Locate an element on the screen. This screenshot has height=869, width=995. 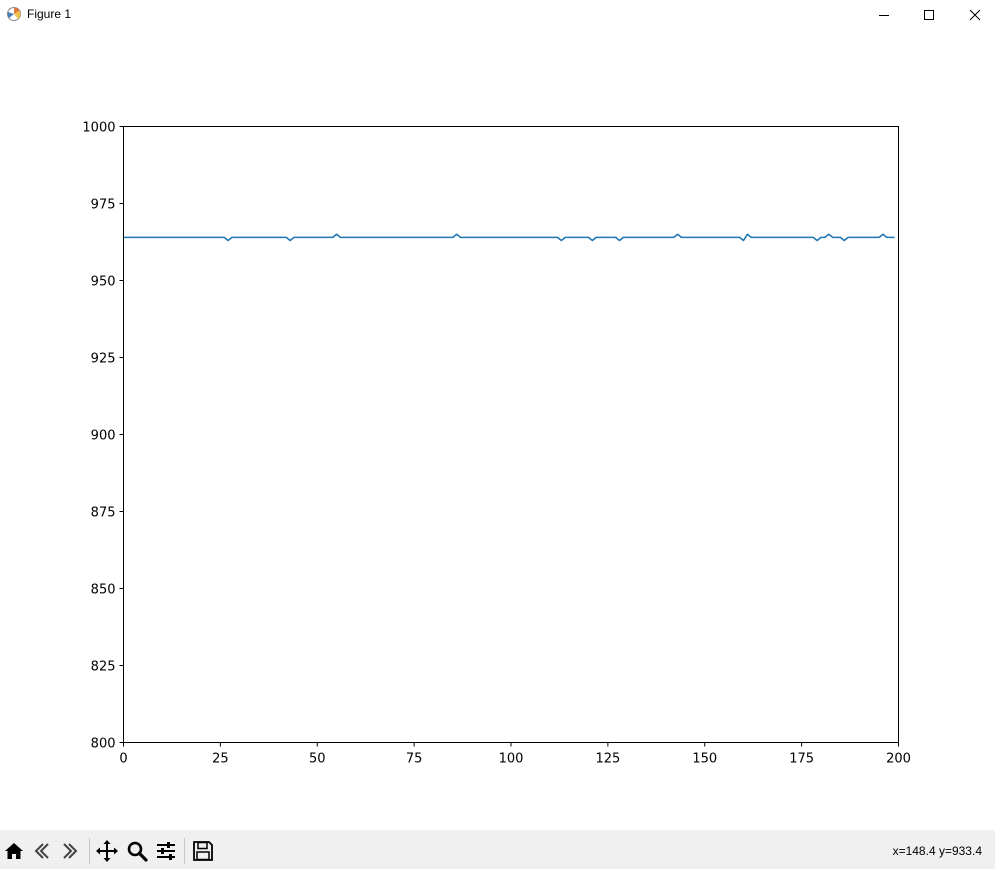
x-tick-label: 50 is located at coordinates (317, 759).